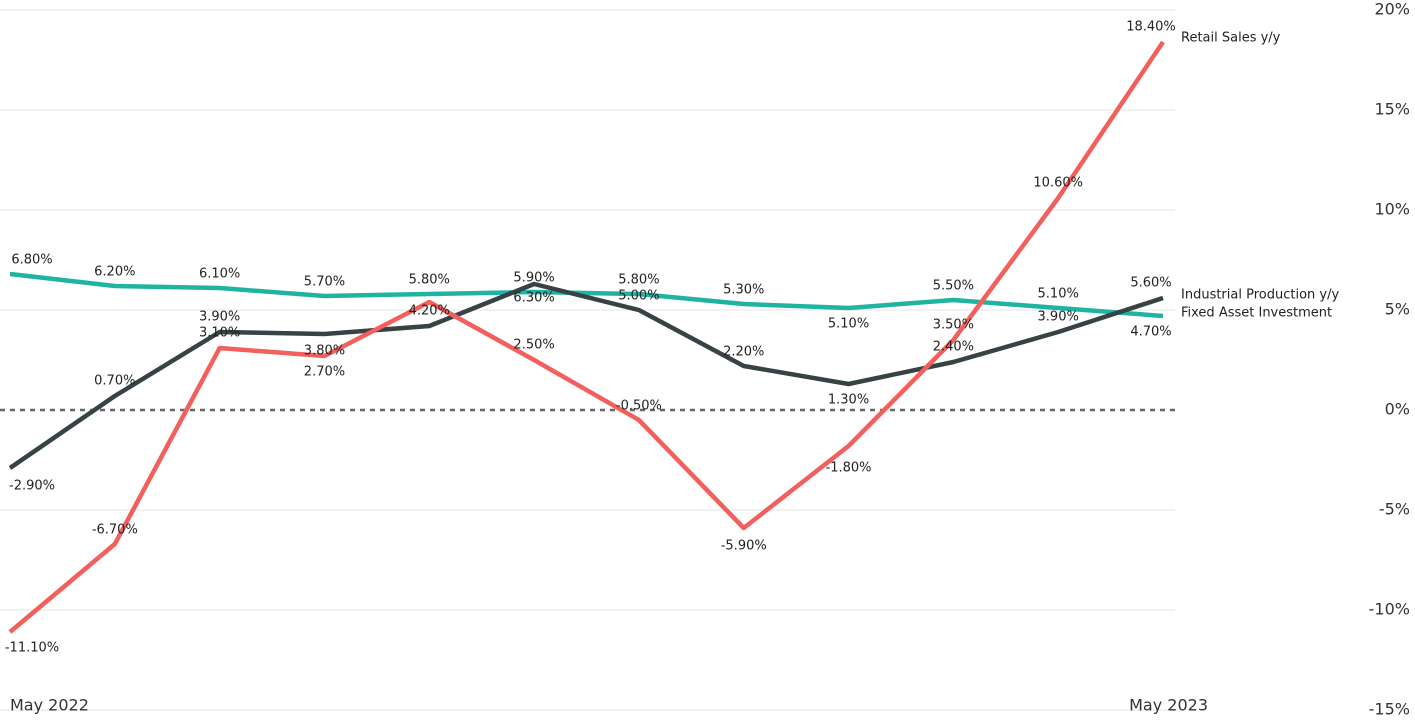  What do you see at coordinates (49, 705) in the screenshot?
I see `x-tick-label: May 2022` at bounding box center [49, 705].